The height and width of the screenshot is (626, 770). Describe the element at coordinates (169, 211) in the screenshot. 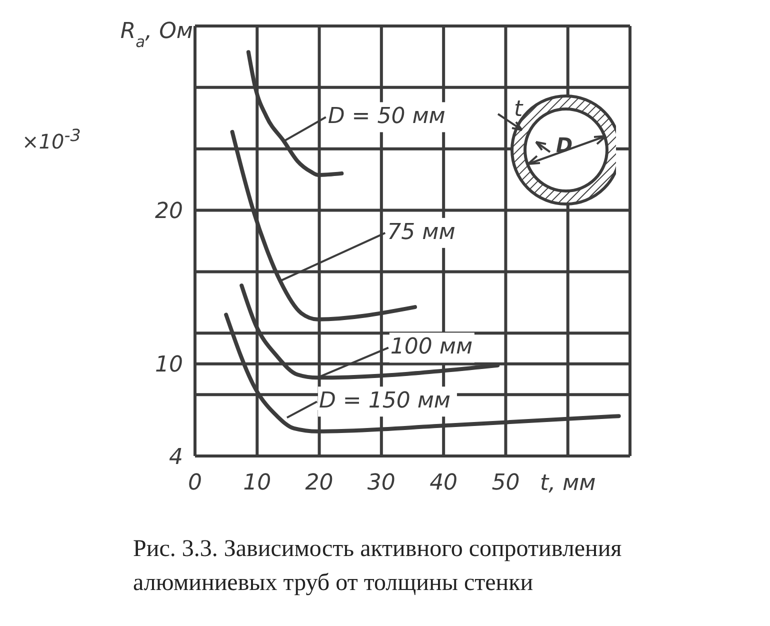

I see `y-tick-label: 20` at that location.